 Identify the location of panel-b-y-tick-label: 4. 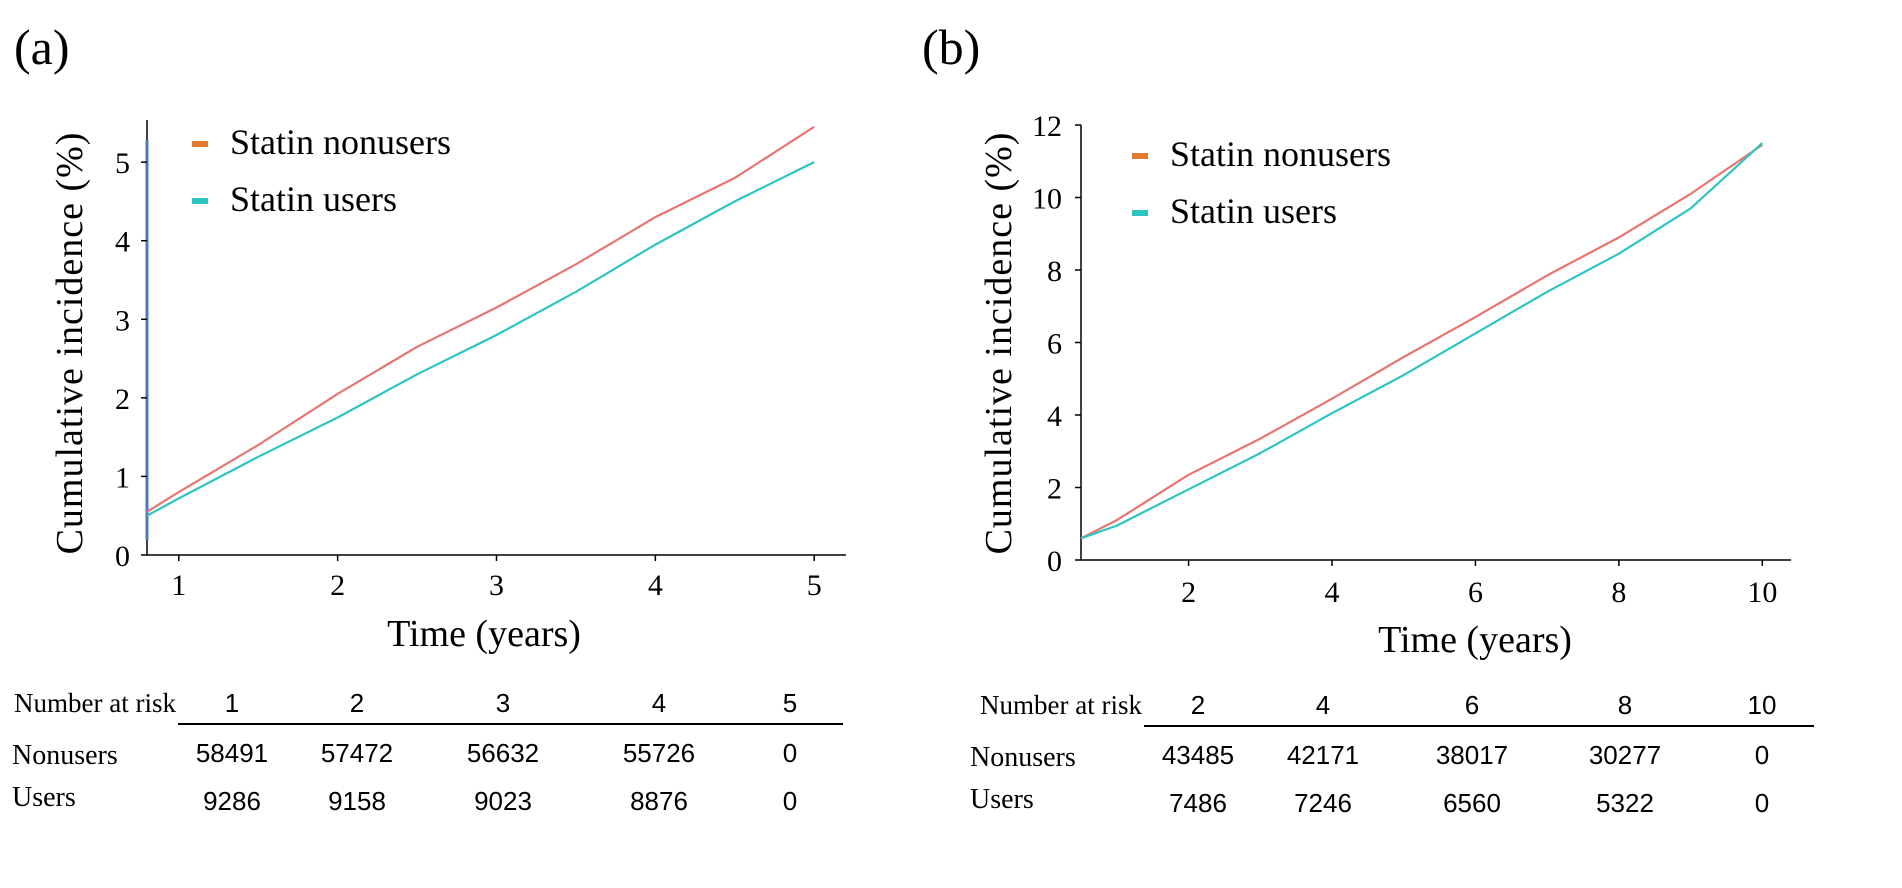
(1054, 416).